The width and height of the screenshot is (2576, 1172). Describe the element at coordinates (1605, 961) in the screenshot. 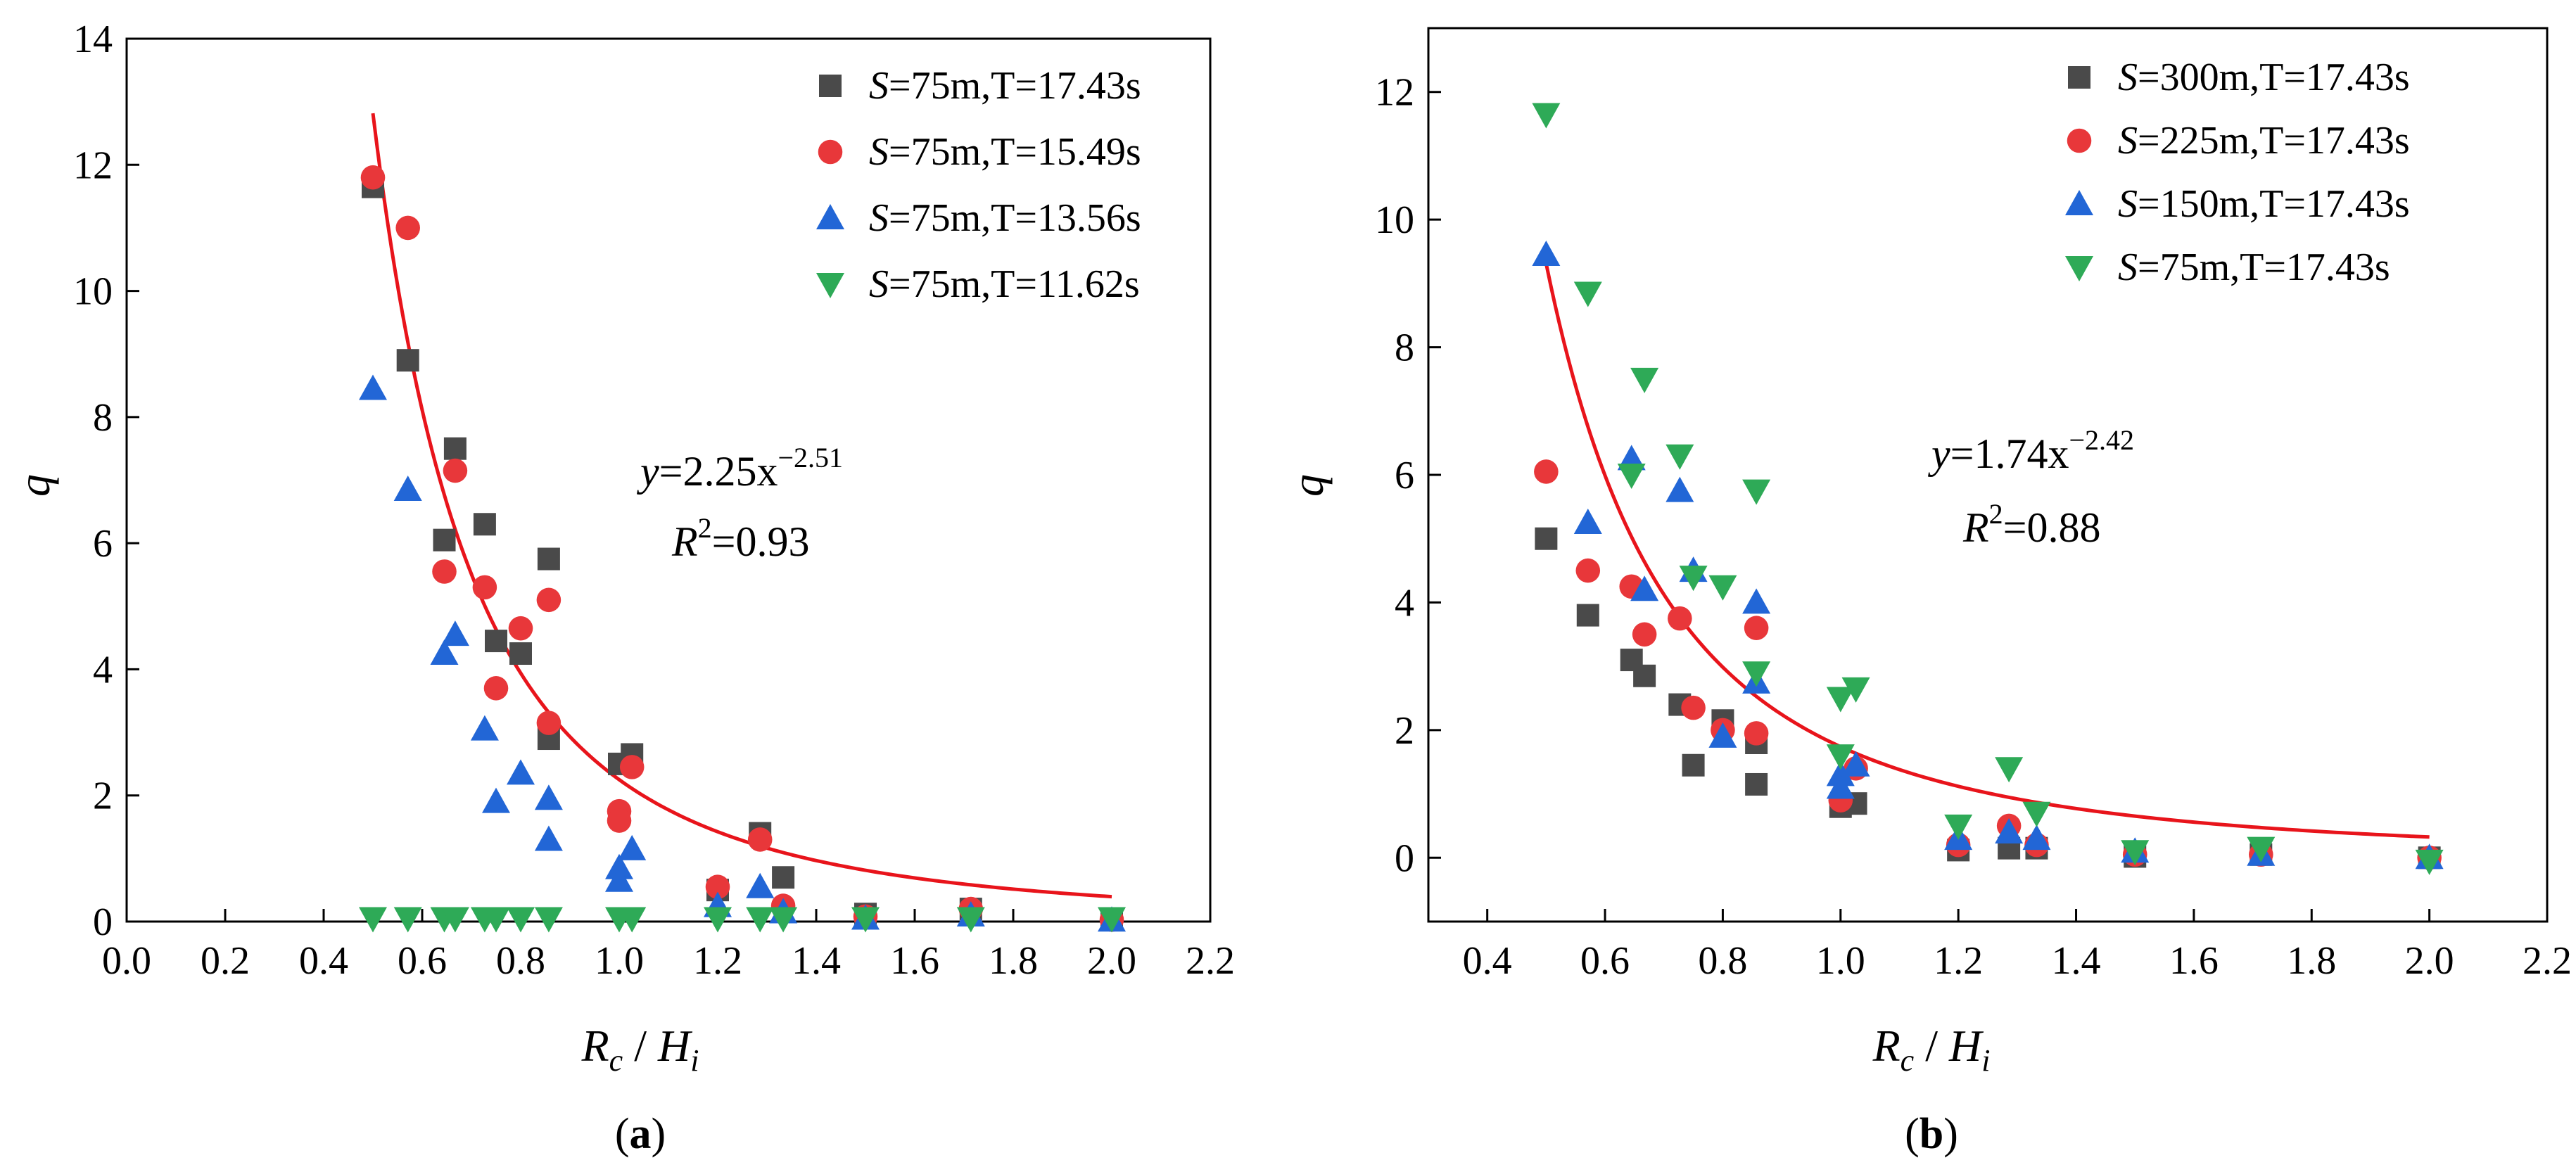

I see `x-tick-label-b: 0.6` at that location.